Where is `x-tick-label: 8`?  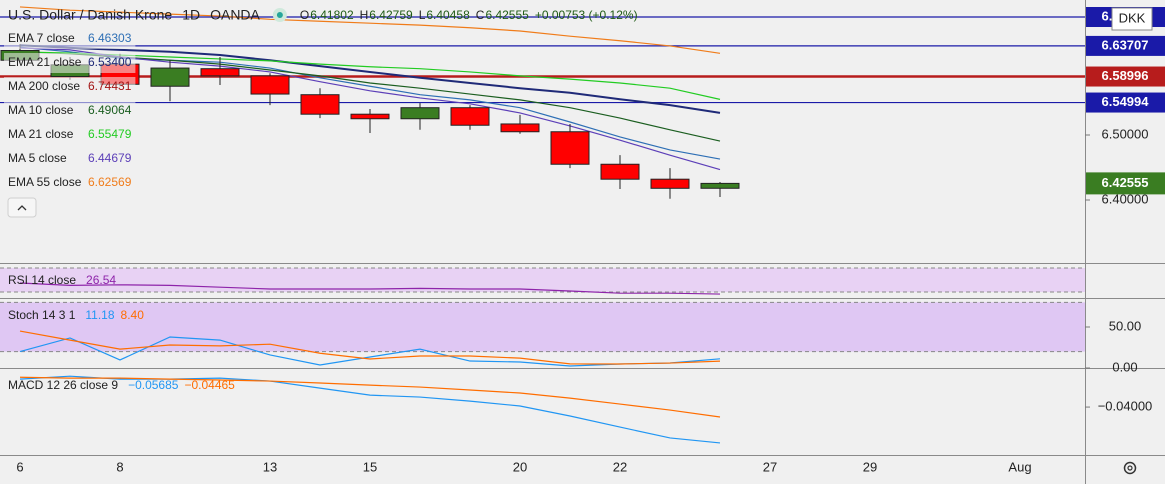 x-tick-label: 8 is located at coordinates (119, 466).